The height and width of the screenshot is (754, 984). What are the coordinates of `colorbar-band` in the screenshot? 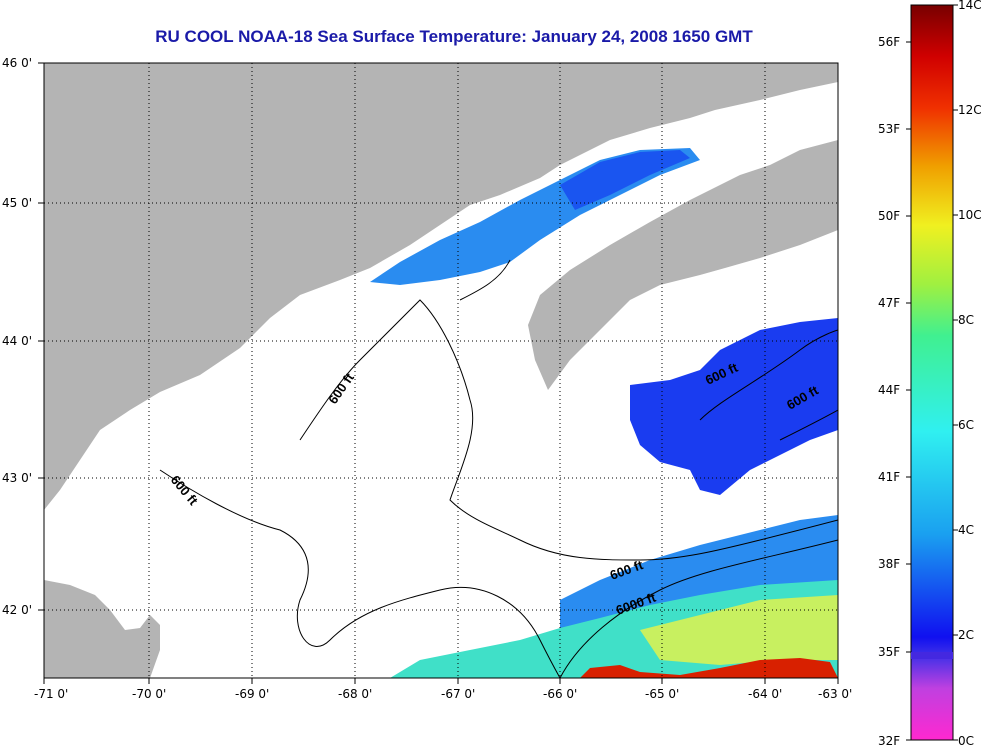 It's located at (932, 655).